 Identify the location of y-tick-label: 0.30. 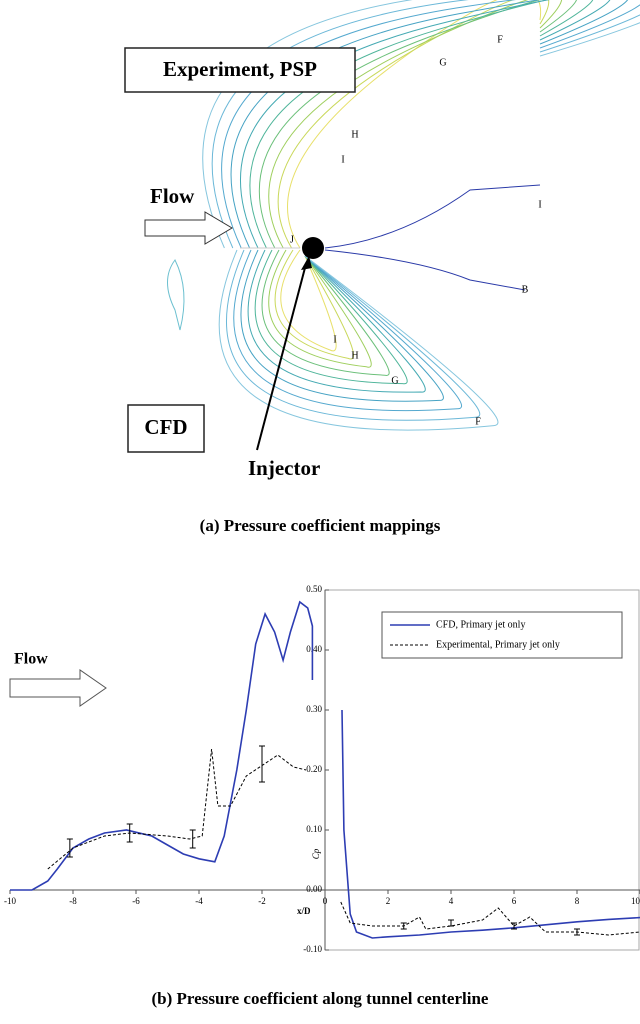
(314, 709).